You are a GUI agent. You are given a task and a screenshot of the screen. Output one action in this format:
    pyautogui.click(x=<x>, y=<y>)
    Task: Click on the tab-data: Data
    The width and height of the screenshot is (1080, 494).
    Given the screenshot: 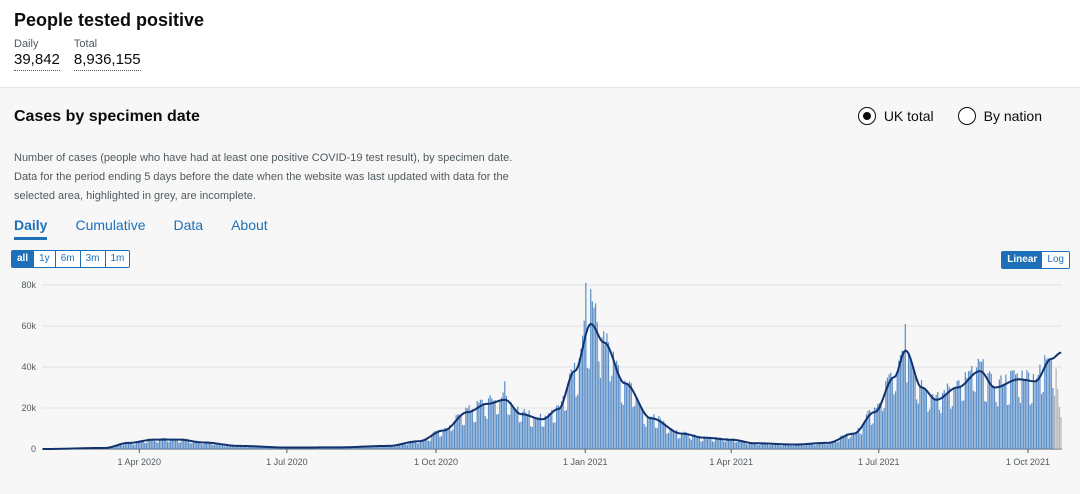 What is the action you would take?
    pyautogui.click(x=188, y=225)
    